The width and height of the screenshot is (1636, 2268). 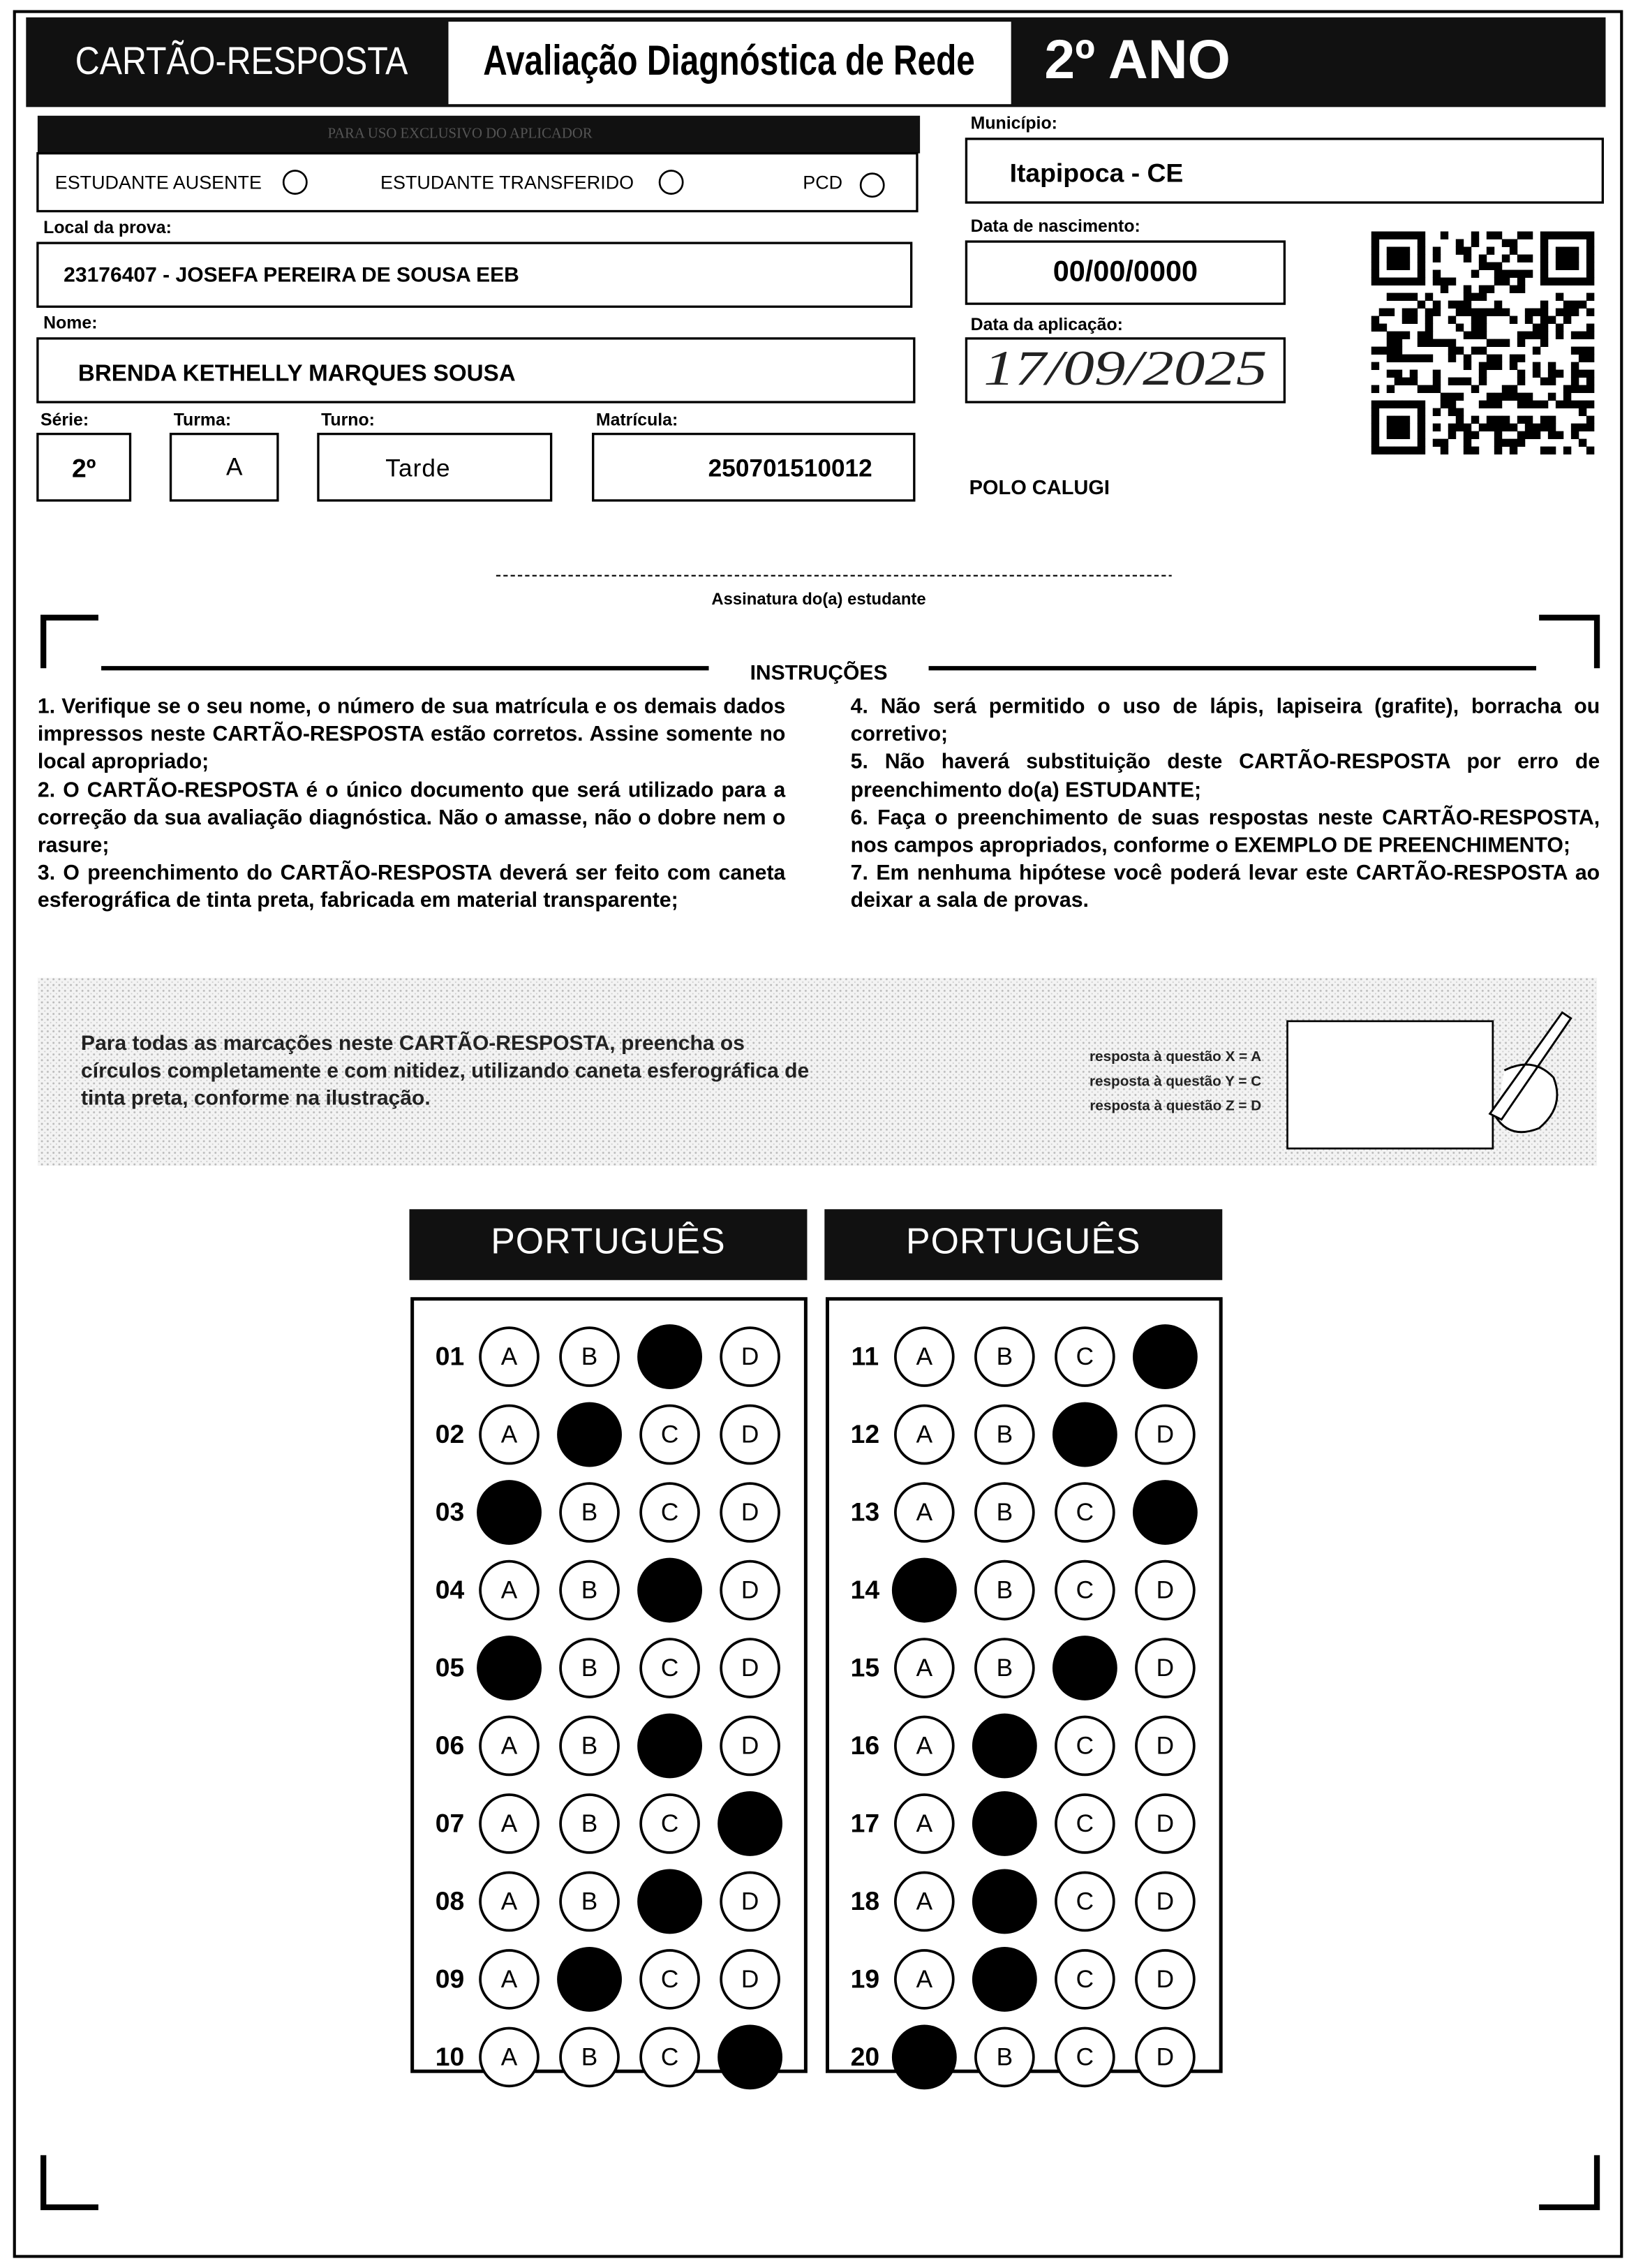 I want to click on option-letter: A, so click(x=509, y=1901).